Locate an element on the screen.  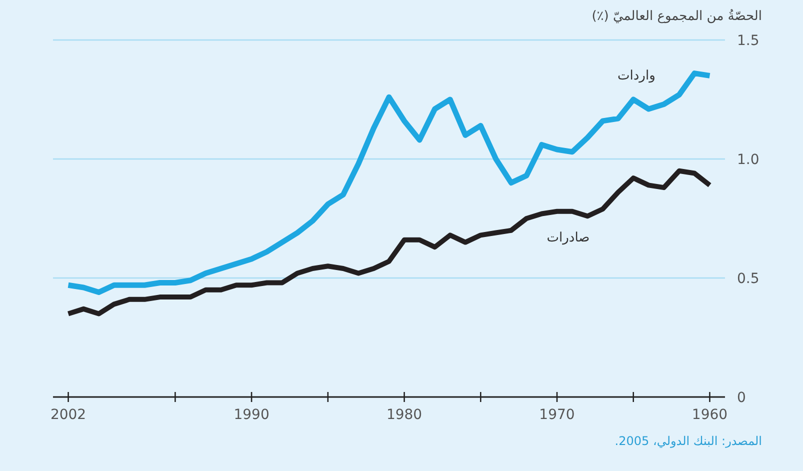
x-tick-label: 2002 is located at coordinates (68, 415).